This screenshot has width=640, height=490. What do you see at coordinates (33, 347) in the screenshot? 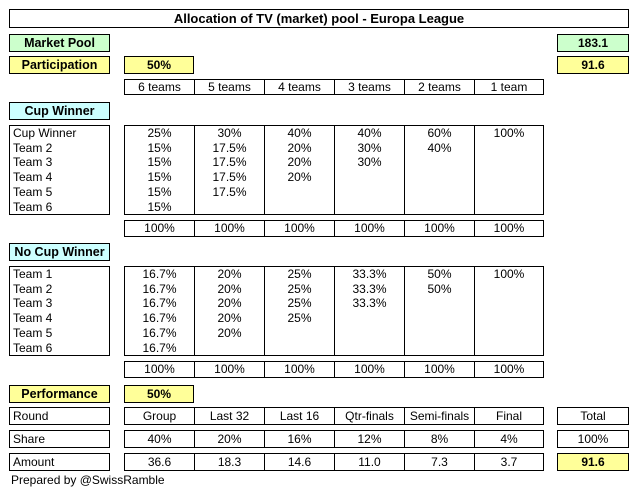
I see `no-cup-row-label: Team 6` at bounding box center [33, 347].